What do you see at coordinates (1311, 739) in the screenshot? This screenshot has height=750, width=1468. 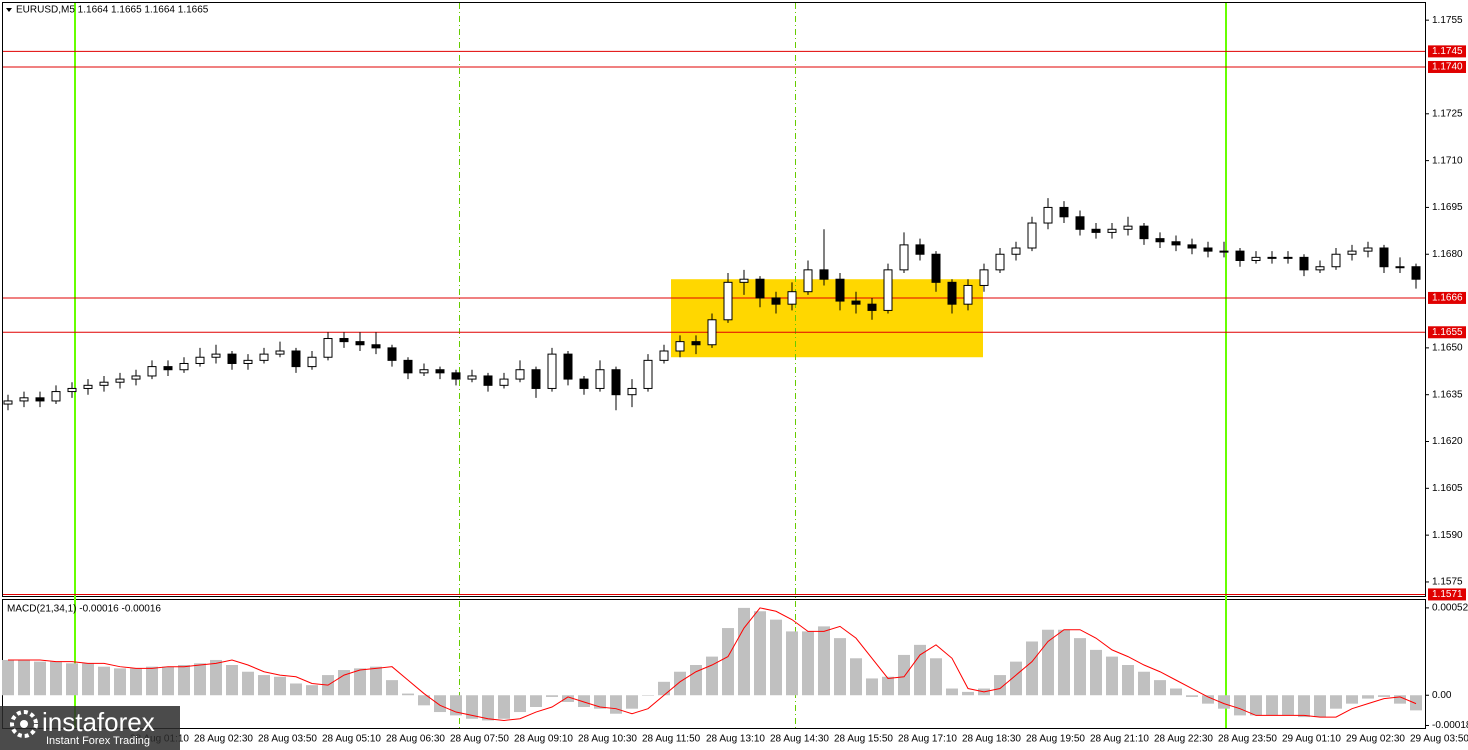 I see `x-tick-label: 29 Aug 01:10` at bounding box center [1311, 739].